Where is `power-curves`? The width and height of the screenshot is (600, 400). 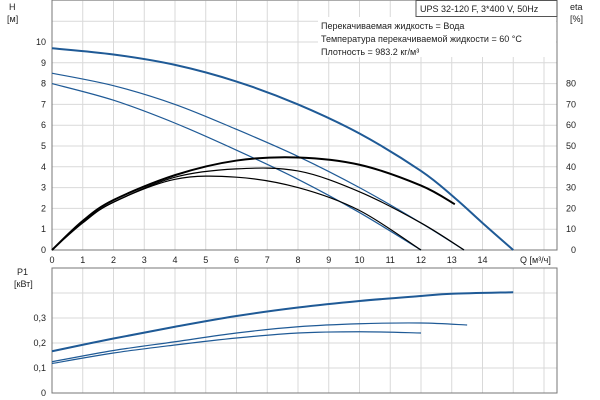
power-curves is located at coordinates (282, 328).